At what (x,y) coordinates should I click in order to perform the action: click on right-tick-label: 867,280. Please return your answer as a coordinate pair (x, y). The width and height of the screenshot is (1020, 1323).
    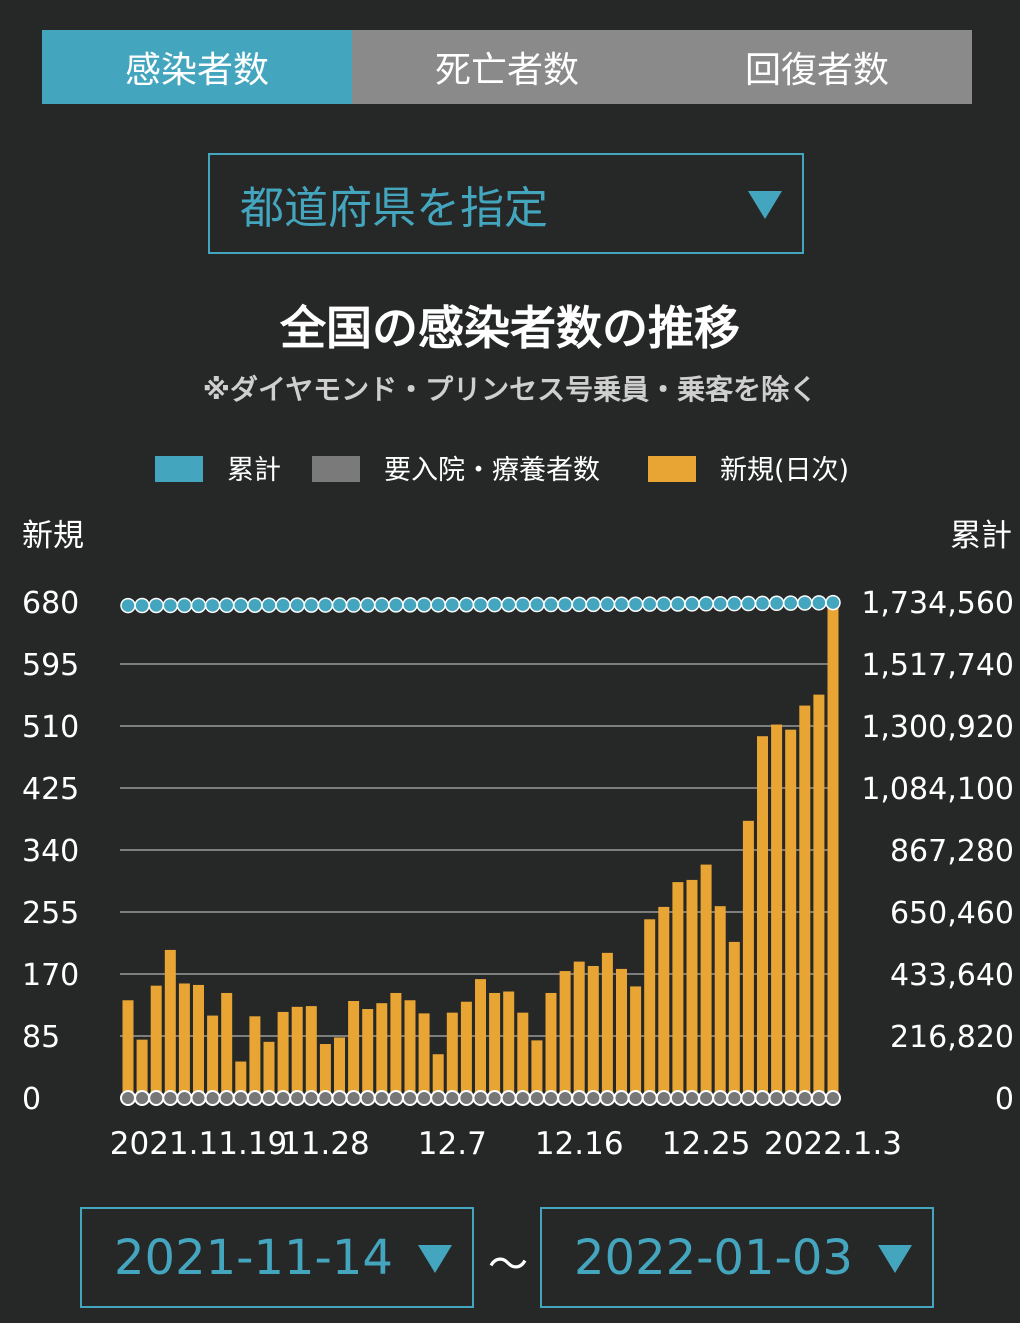
    Looking at the image, I should click on (952, 851).